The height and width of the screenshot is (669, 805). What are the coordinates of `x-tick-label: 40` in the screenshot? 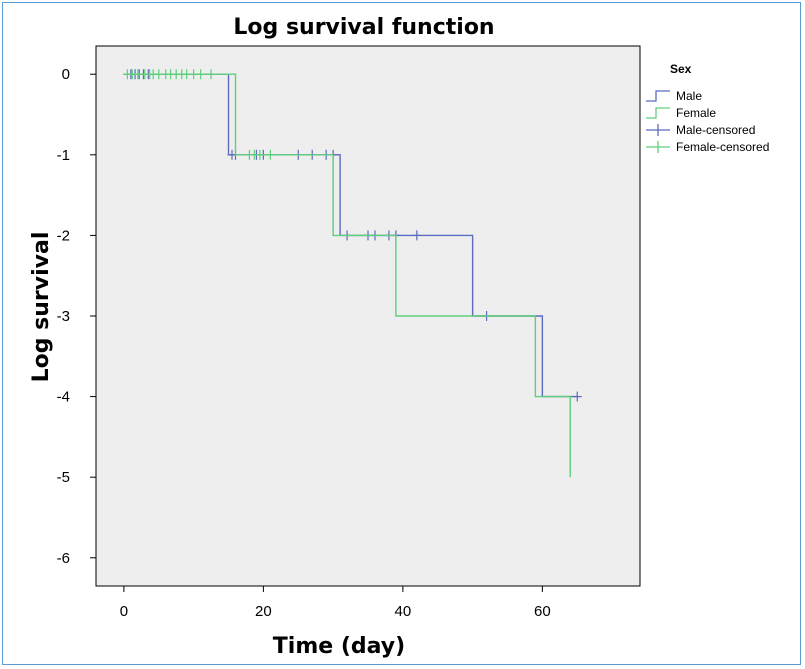 It's located at (403, 611).